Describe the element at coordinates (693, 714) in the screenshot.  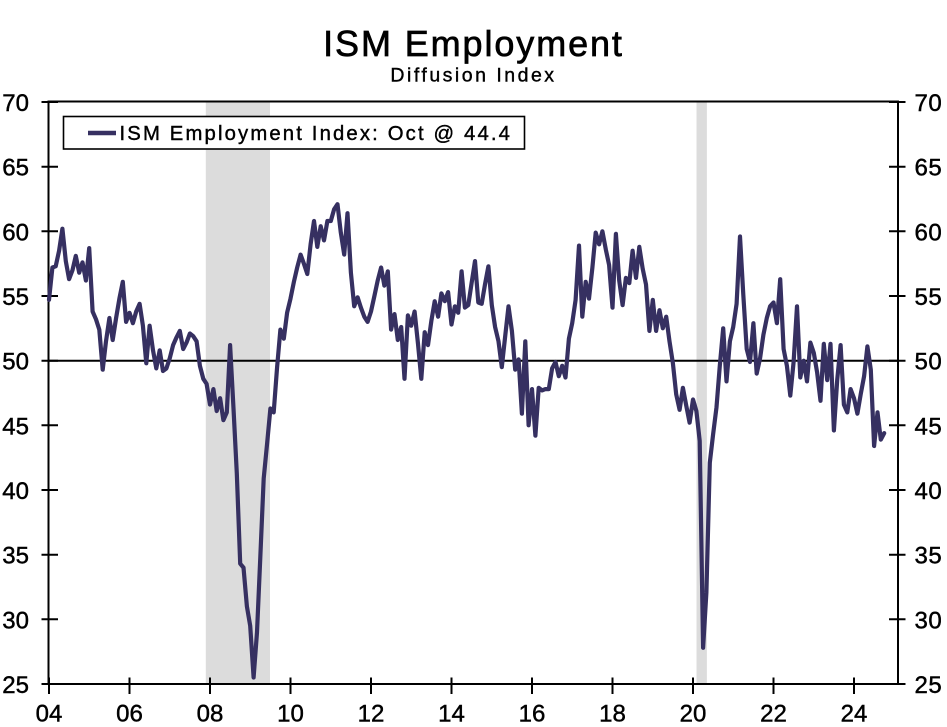
I see `svg-text: 20` at that location.